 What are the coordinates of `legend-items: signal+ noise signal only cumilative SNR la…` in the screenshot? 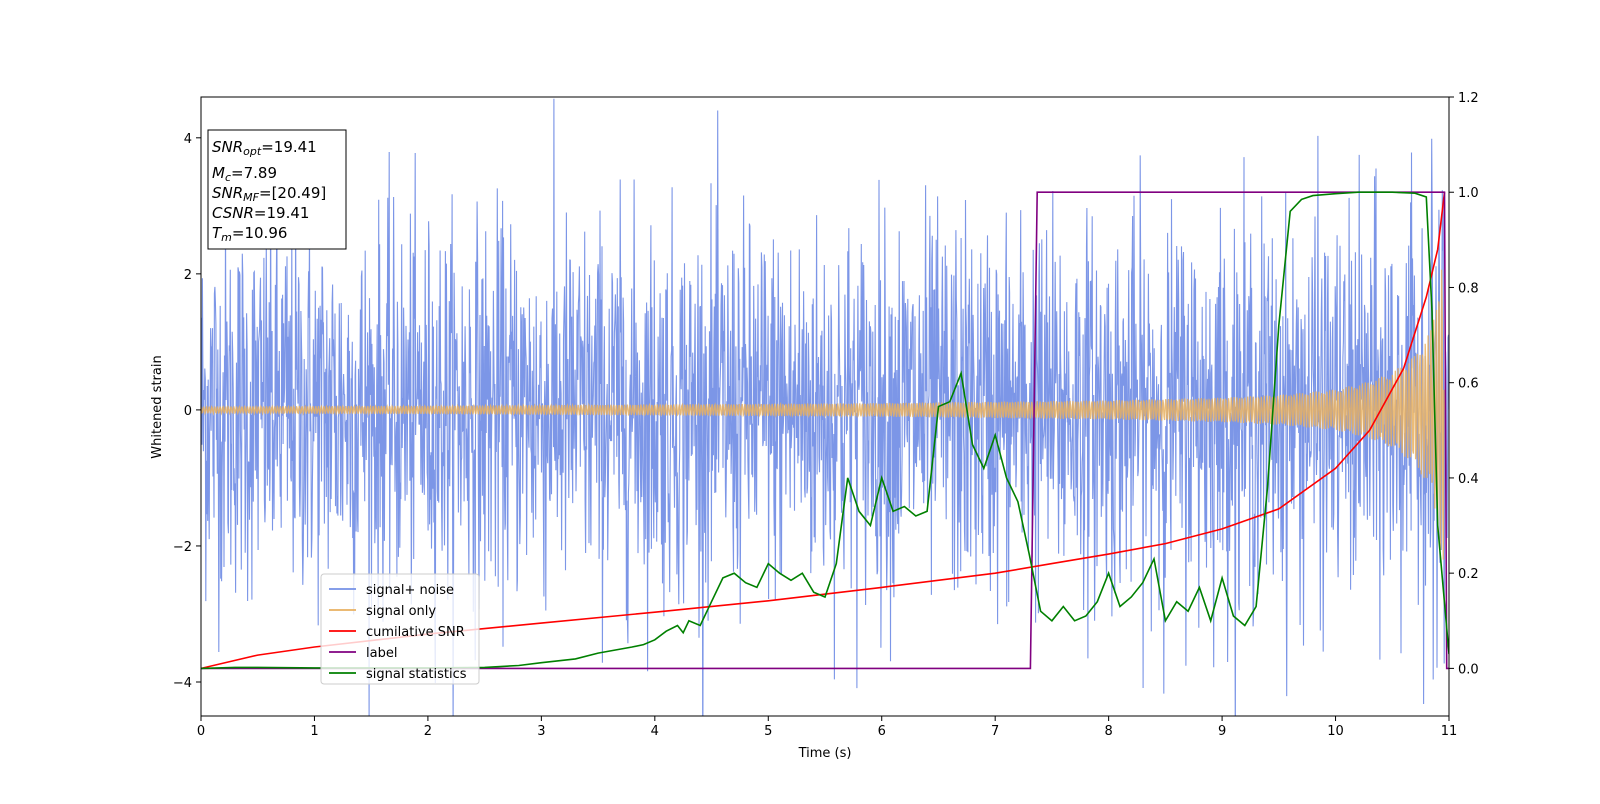 It's located at (398, 632).